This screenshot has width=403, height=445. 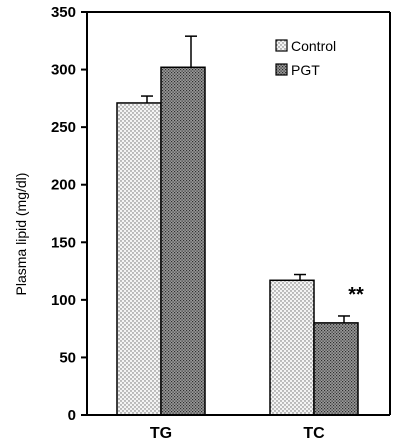 What do you see at coordinates (21, 234) in the screenshot?
I see `y-axis-label: Plasma lipid (mg/dl)` at bounding box center [21, 234].